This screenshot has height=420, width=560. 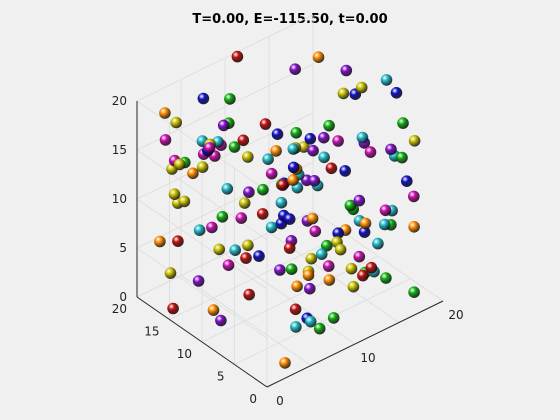 What do you see at coordinates (119, 199) in the screenshot?
I see `z-tick-label: 10` at bounding box center [119, 199].